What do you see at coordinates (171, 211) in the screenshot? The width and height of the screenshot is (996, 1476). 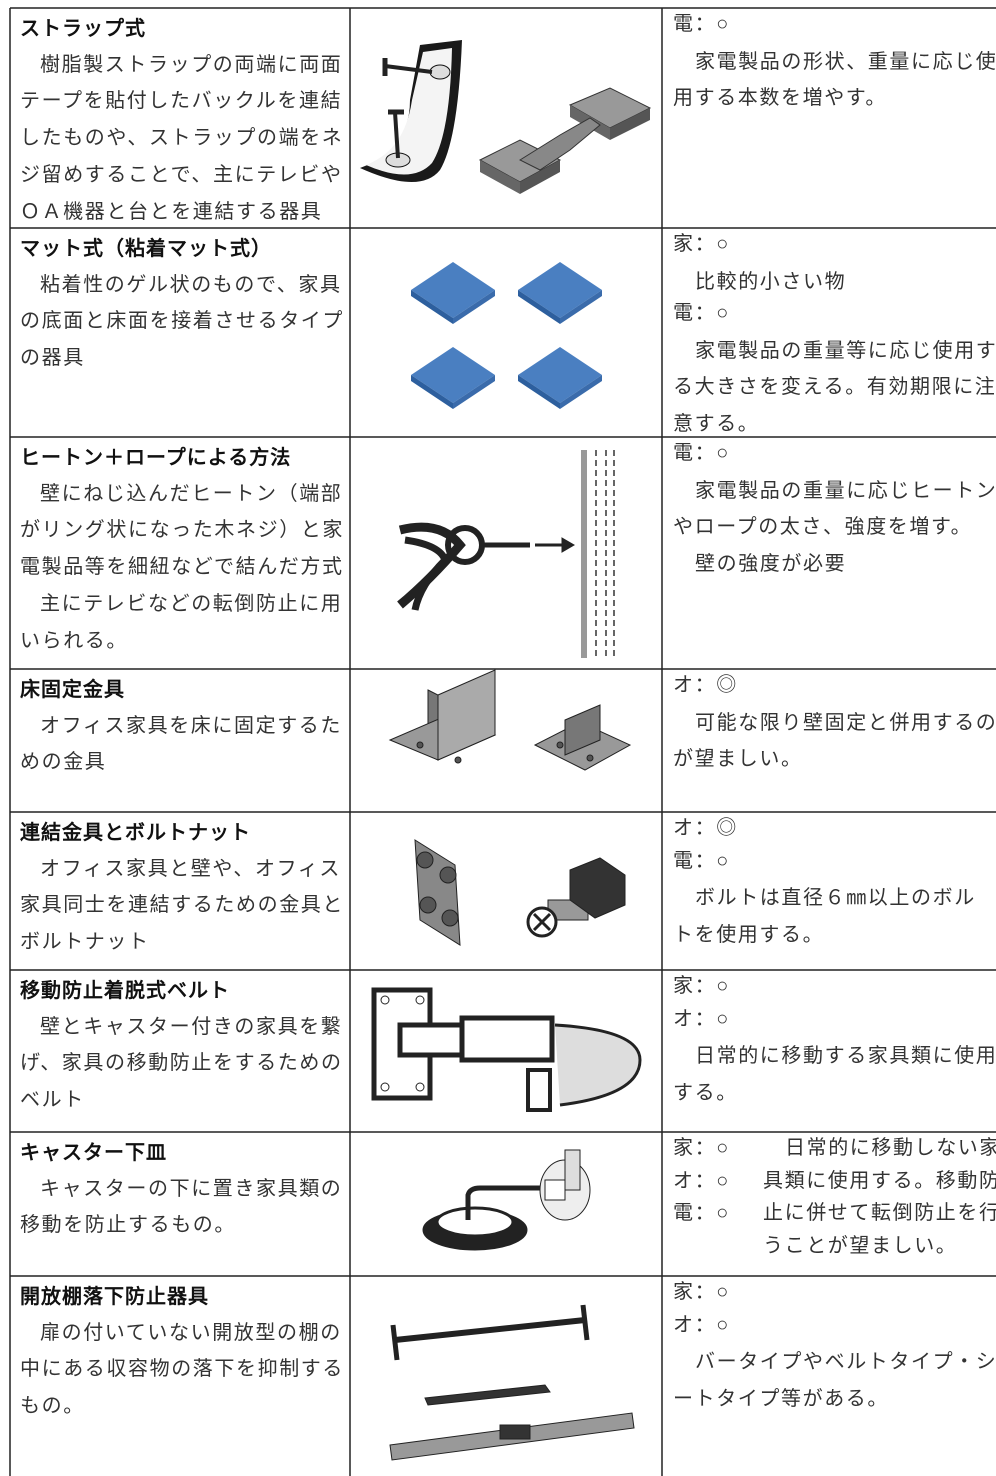 I see `description-line: ＯＡ機器と台とを連結する器具` at bounding box center [171, 211].